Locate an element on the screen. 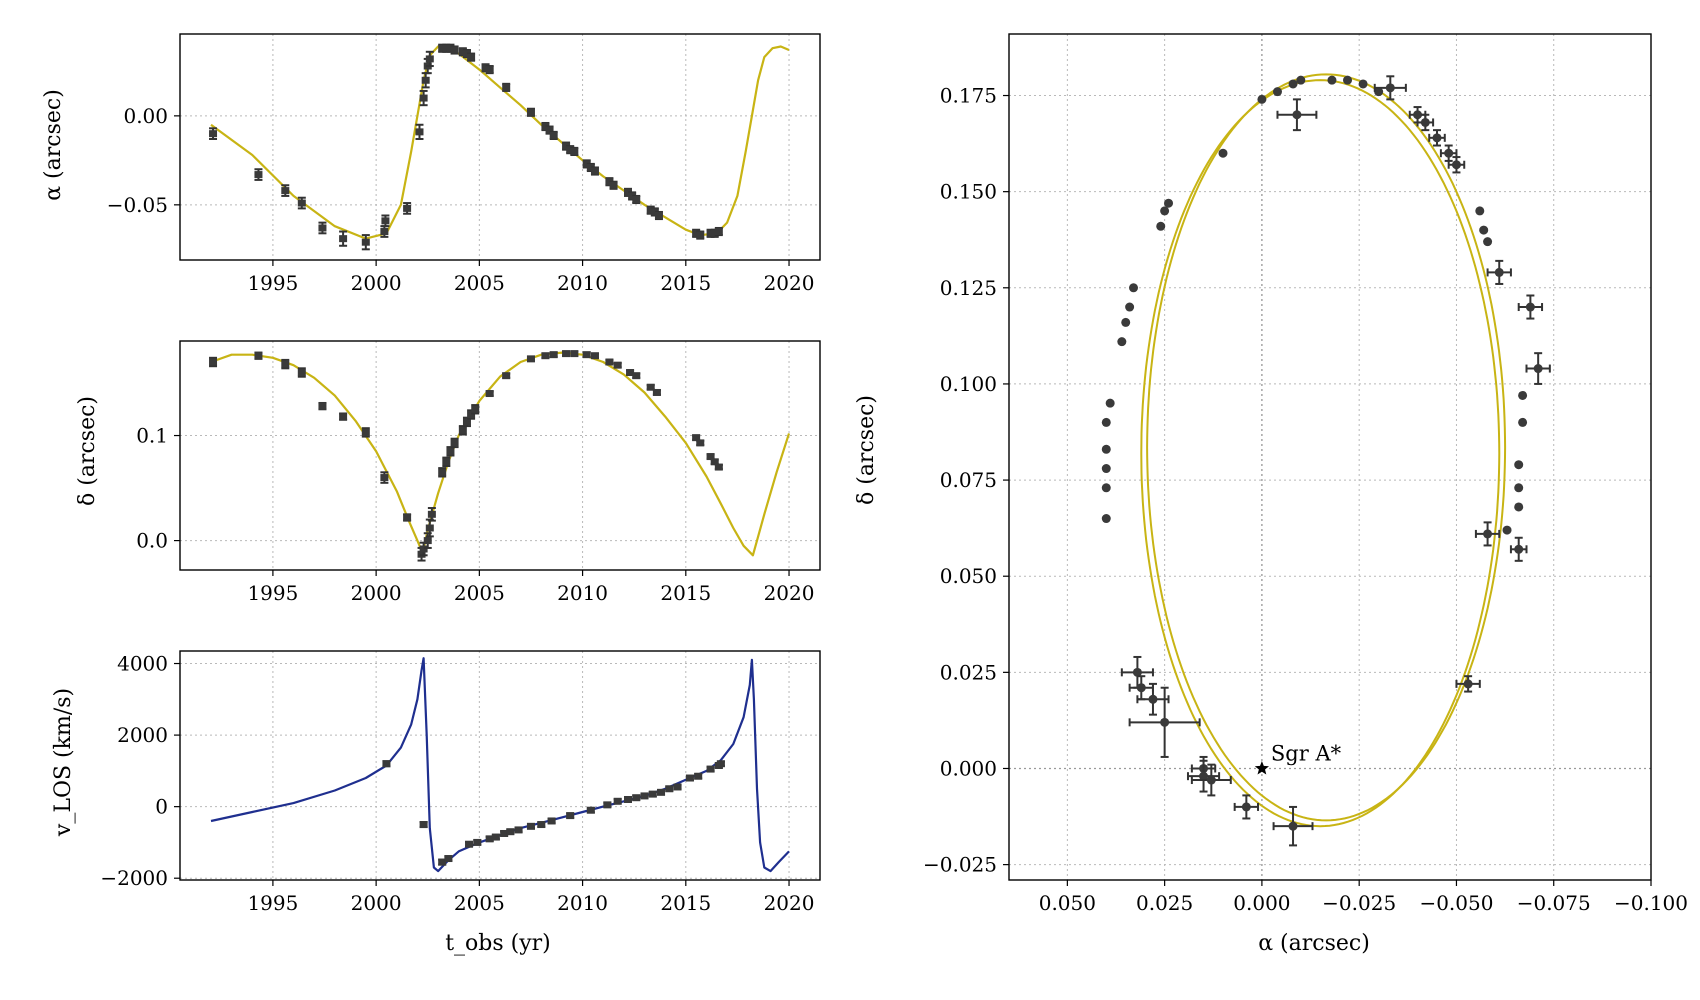 Image resolution: width=1700 pixels, height=1000 pixels. orbit-xtick-label: −0.050 is located at coordinates (1456, 903).